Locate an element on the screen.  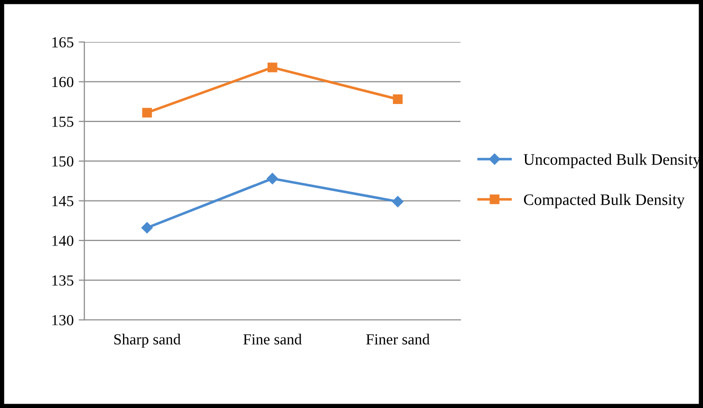
x-tick-label: Fine sand is located at coordinates (272, 339).